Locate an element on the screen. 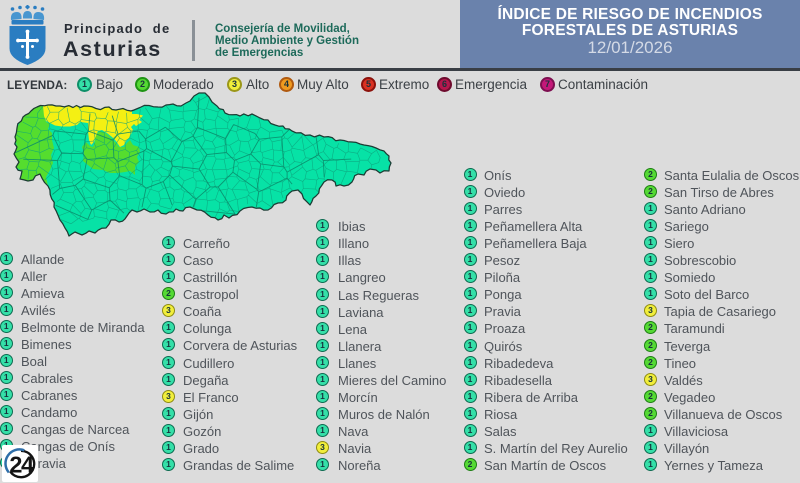  svg-text: 24 is located at coordinates (21, 465).